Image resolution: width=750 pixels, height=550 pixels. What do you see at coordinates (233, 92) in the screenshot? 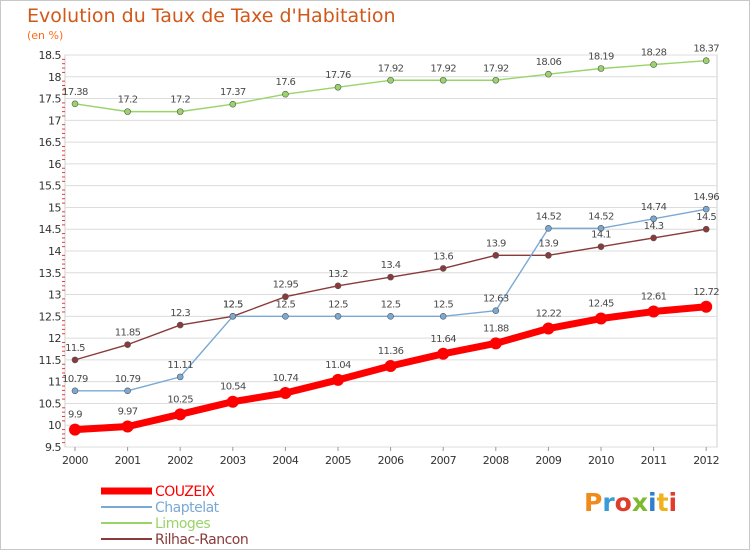
I see `data-label: 17.37` at bounding box center [233, 92].